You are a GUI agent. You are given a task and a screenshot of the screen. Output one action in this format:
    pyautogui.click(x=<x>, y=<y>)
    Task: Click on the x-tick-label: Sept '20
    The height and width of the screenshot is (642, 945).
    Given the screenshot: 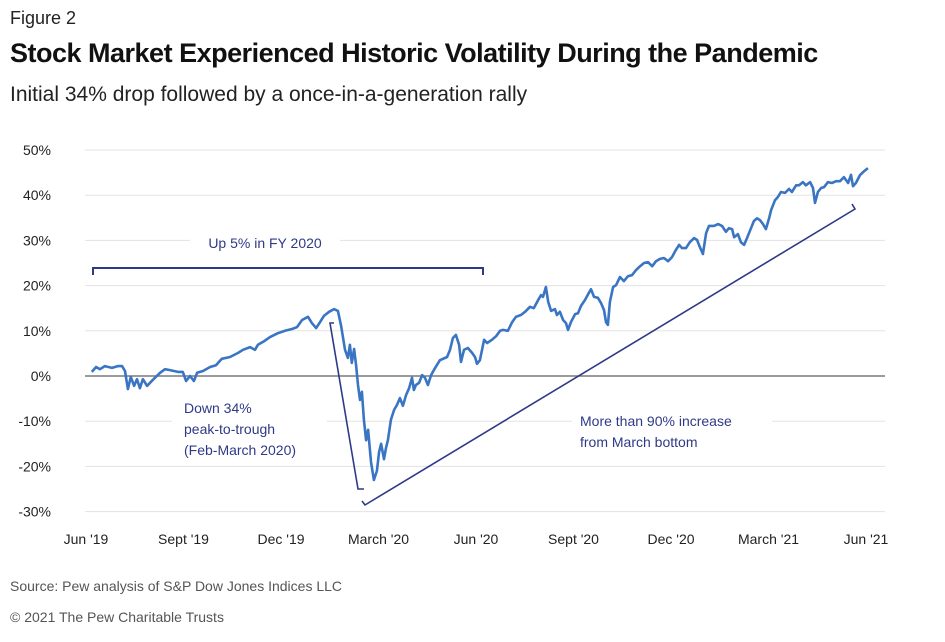 What is the action you would take?
    pyautogui.click(x=573, y=539)
    